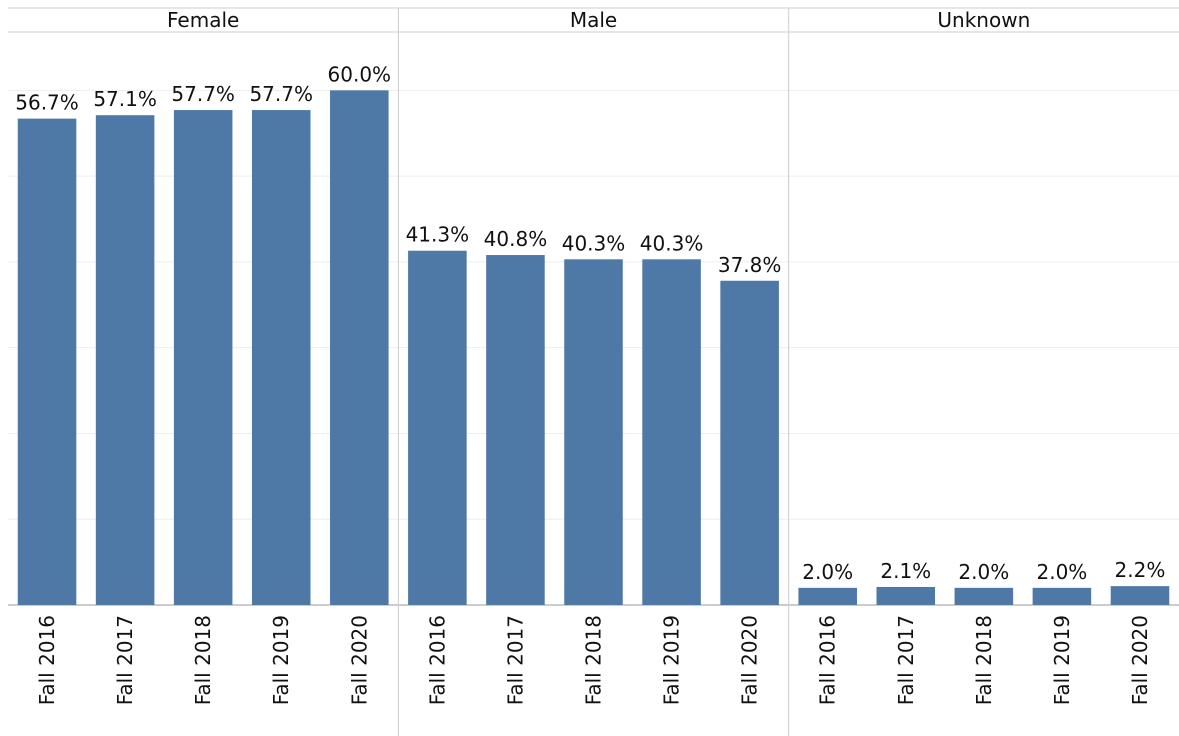 This screenshot has height=736, width=1179. I want to click on value-label: 57.1%, so click(125, 99).